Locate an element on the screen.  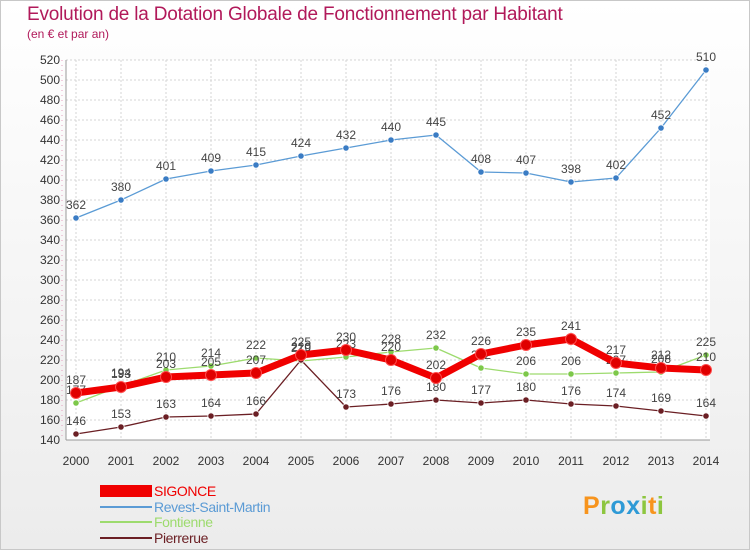
data-label-fontienne: 228 is located at coordinates (391, 339).